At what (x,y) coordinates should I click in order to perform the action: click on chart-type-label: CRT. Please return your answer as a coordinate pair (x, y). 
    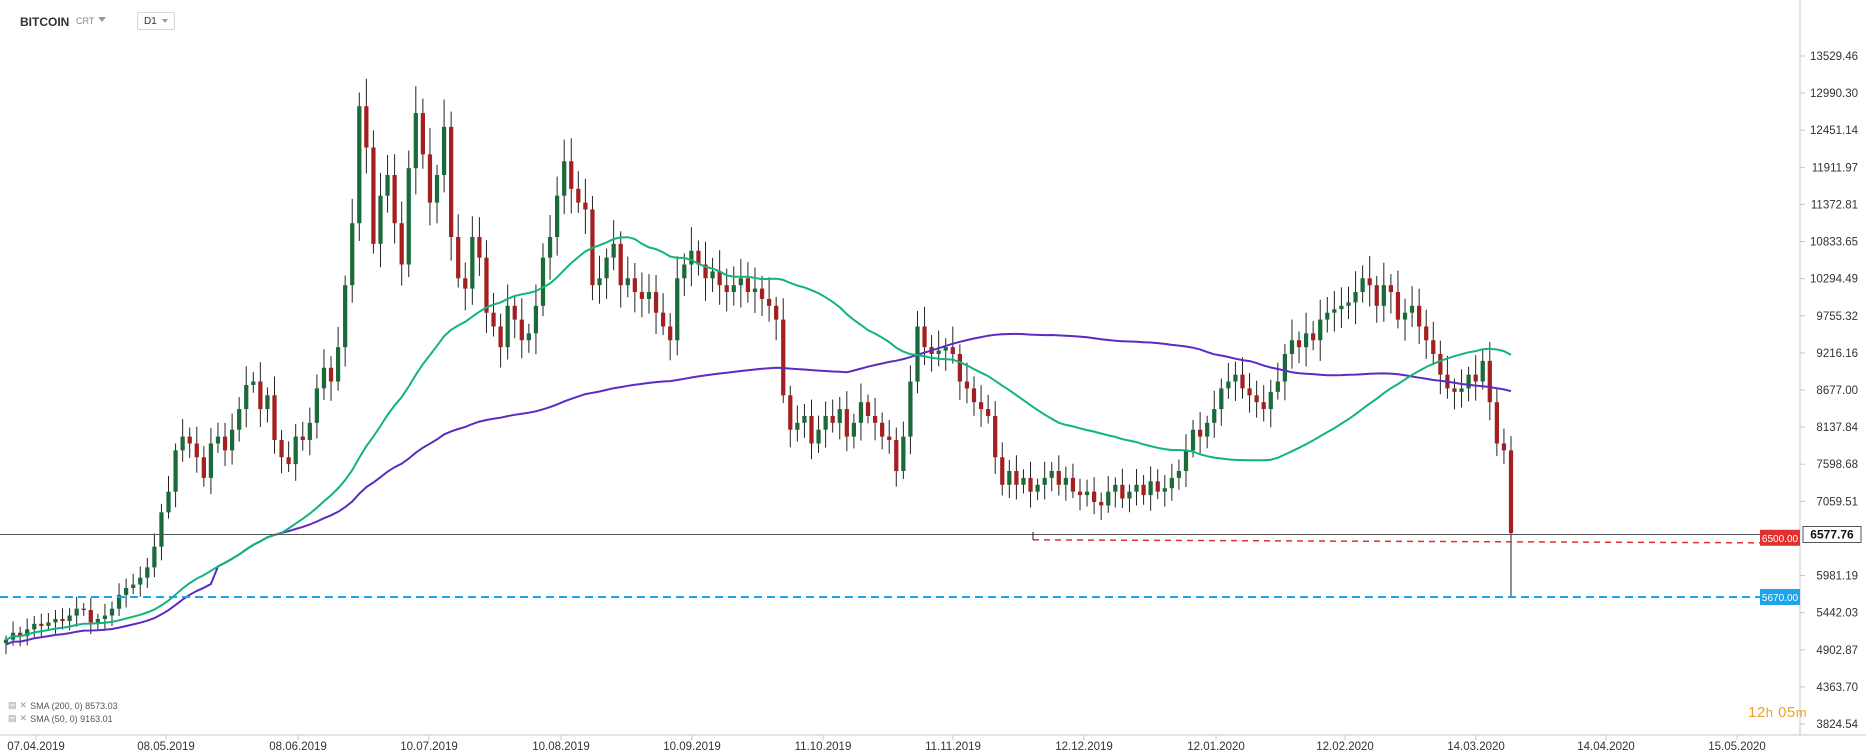
    Looking at the image, I should click on (85, 21).